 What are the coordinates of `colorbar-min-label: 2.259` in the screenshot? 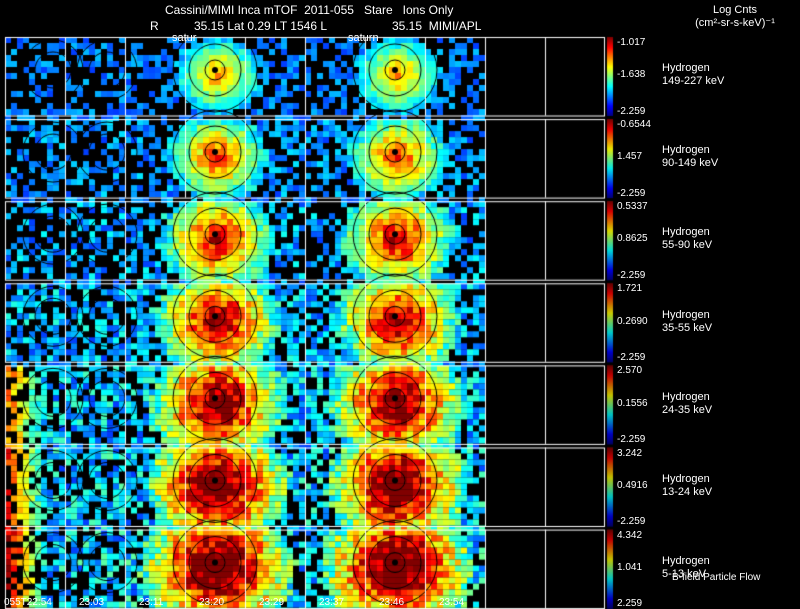 It's located at (630, 603).